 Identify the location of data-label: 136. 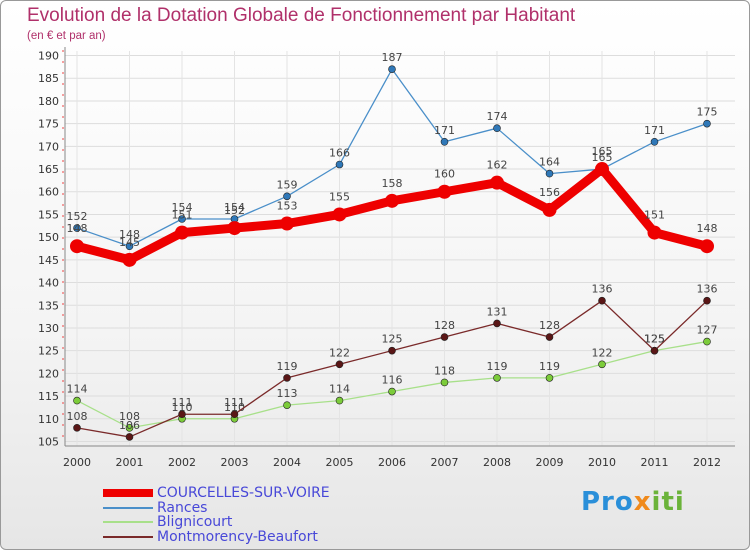
(602, 289).